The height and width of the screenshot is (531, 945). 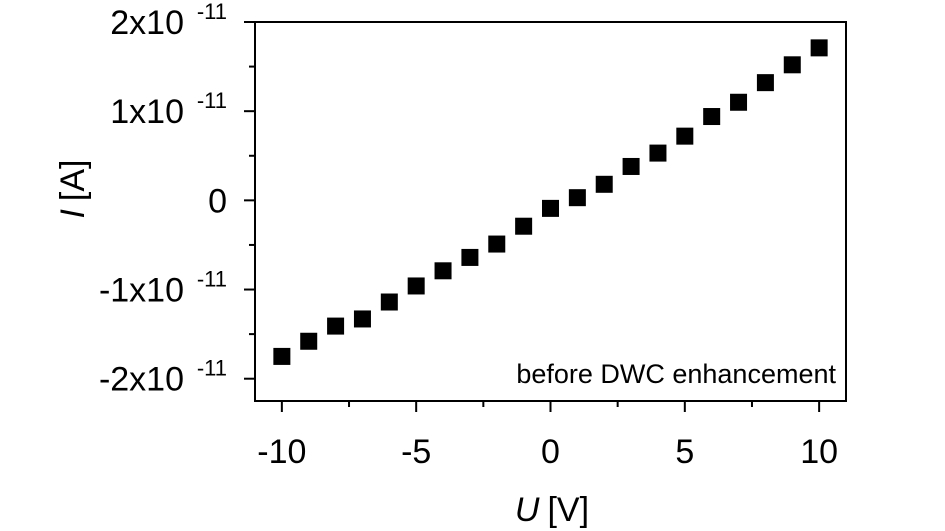 What do you see at coordinates (527, 510) in the screenshot?
I see `x-axis-symbol: U` at bounding box center [527, 510].